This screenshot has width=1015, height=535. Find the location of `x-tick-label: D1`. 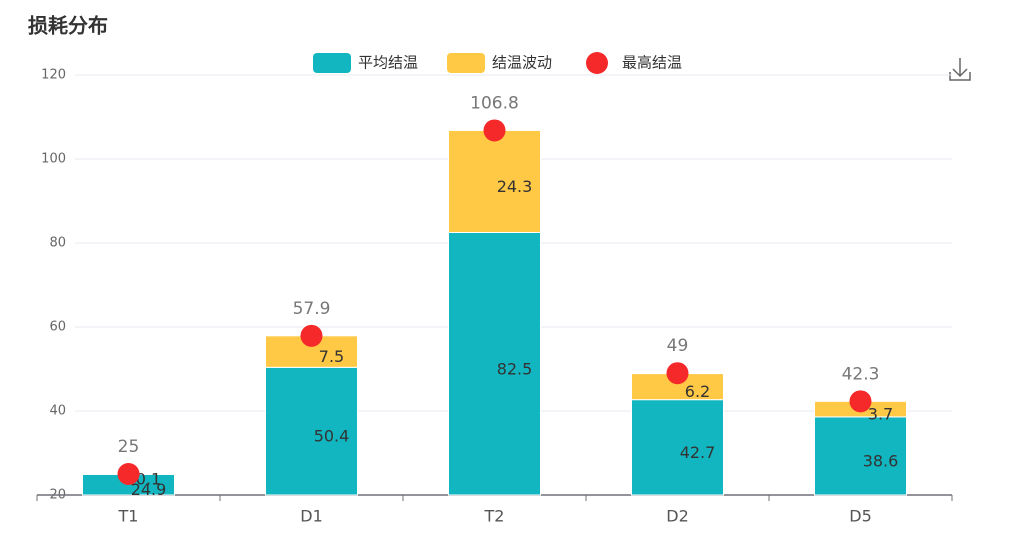

x-tick-label: D1 is located at coordinates (311, 516).